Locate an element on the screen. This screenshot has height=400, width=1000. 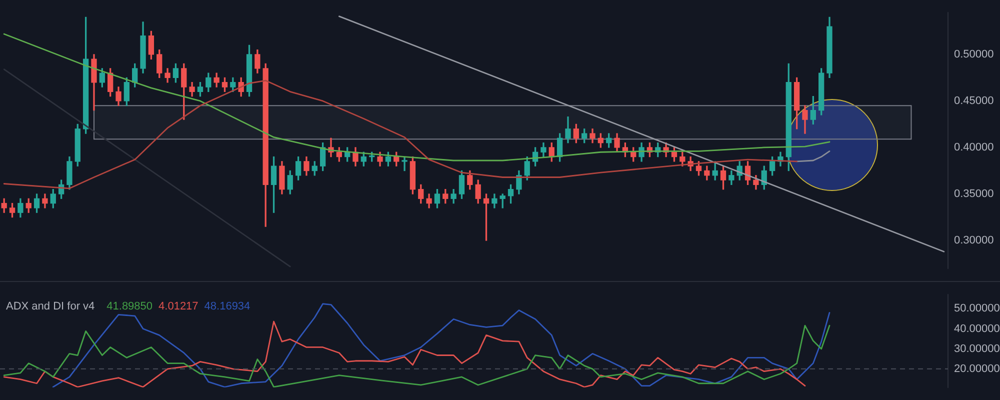
y-tick-label: 0.30000 is located at coordinates (974, 240).